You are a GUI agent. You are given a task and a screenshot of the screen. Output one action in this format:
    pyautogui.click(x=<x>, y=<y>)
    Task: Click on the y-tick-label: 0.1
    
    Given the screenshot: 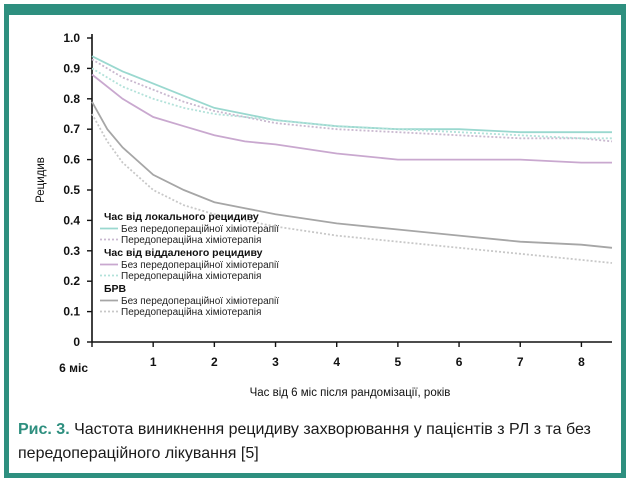 What is the action you would take?
    pyautogui.click(x=71, y=312)
    